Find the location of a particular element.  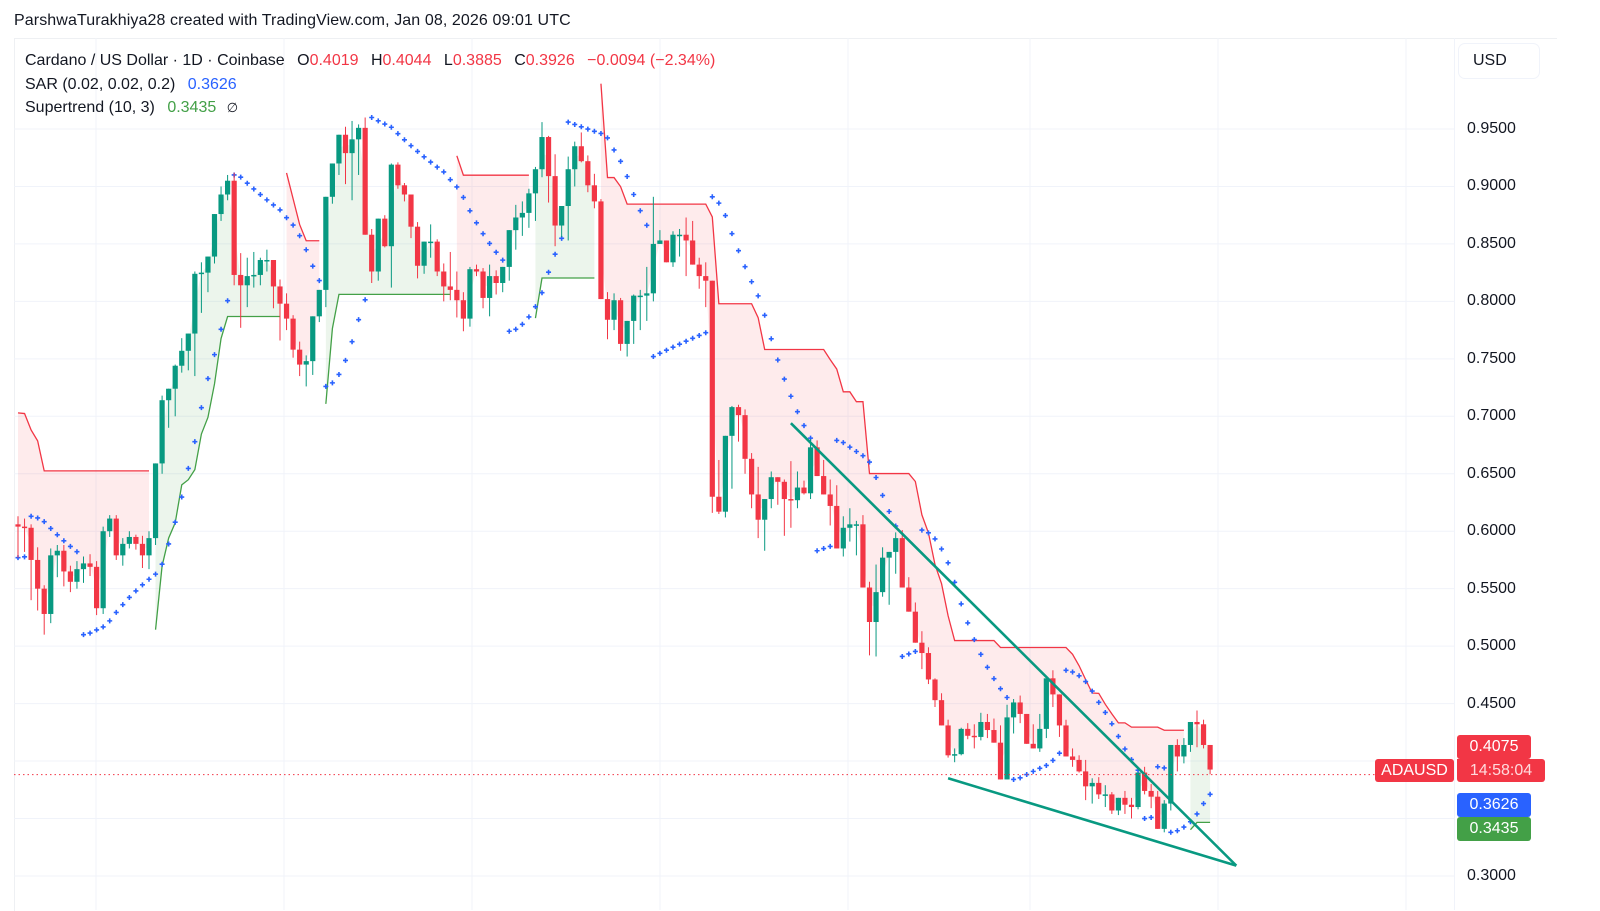

currency-button: USD is located at coordinates (1499, 61).